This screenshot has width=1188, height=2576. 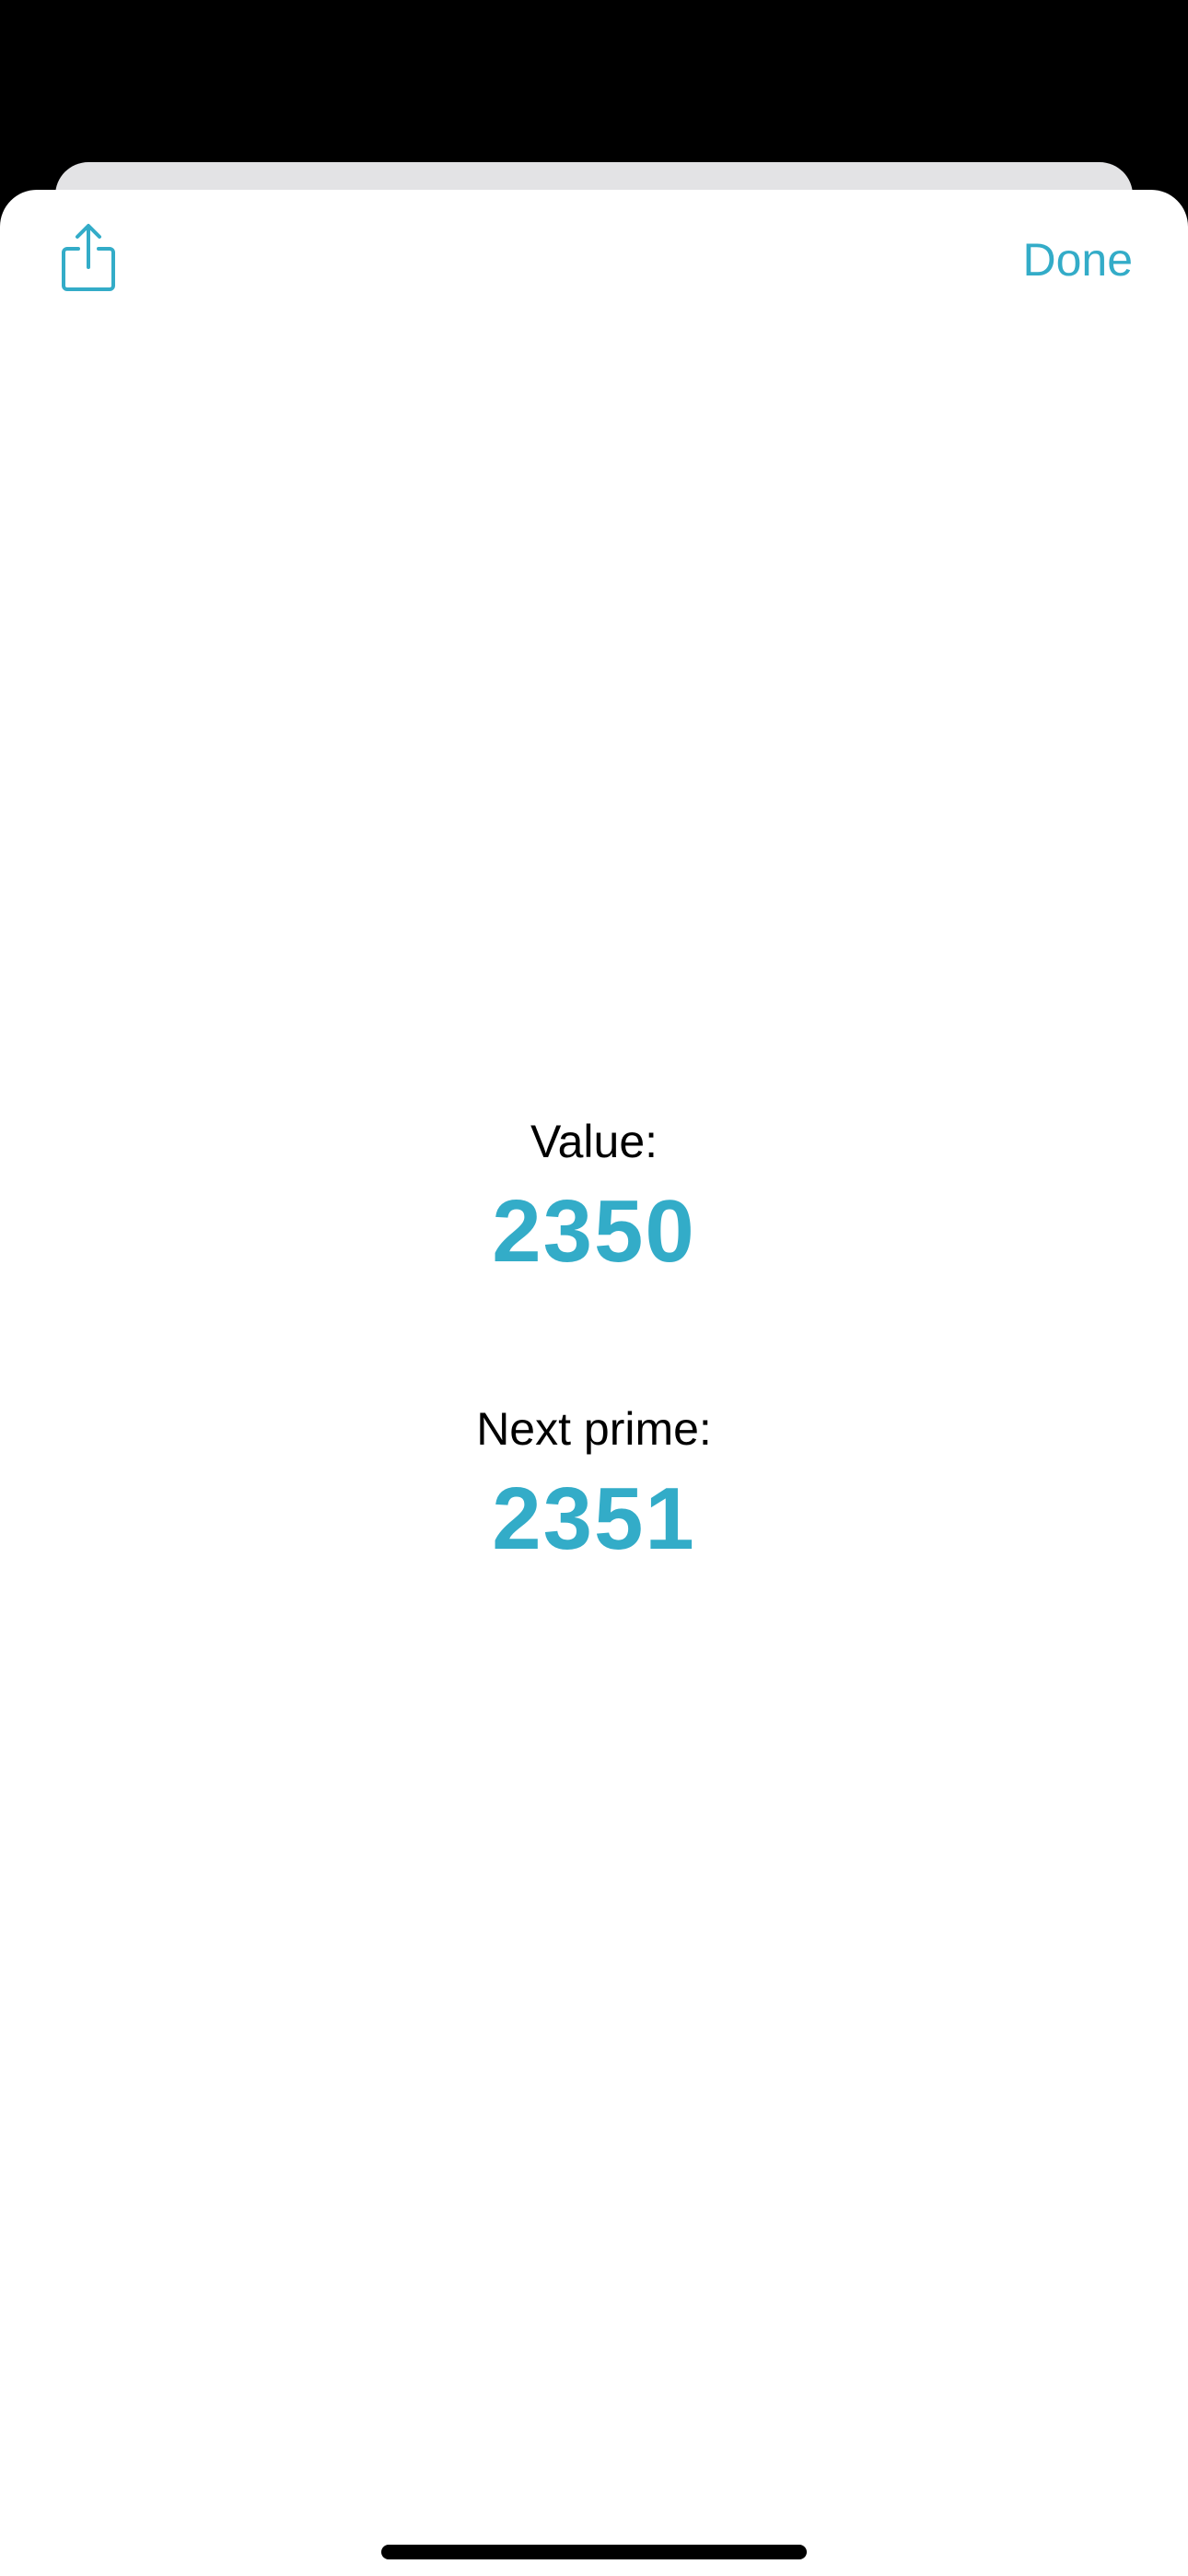 I want to click on value-number: 2350, so click(x=594, y=1231).